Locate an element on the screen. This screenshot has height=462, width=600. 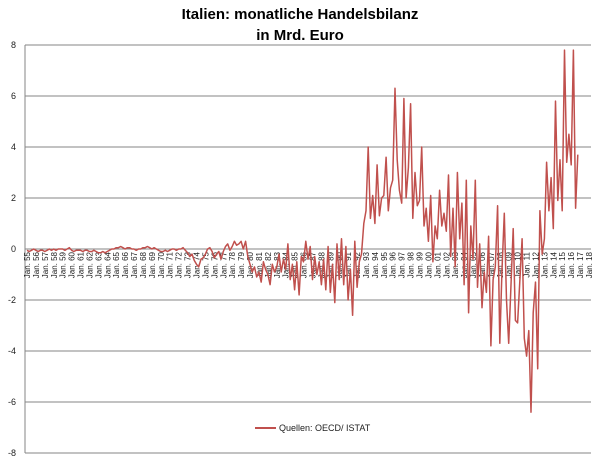
x-tick-label: Jan. 13 is located at coordinates (544, 264).